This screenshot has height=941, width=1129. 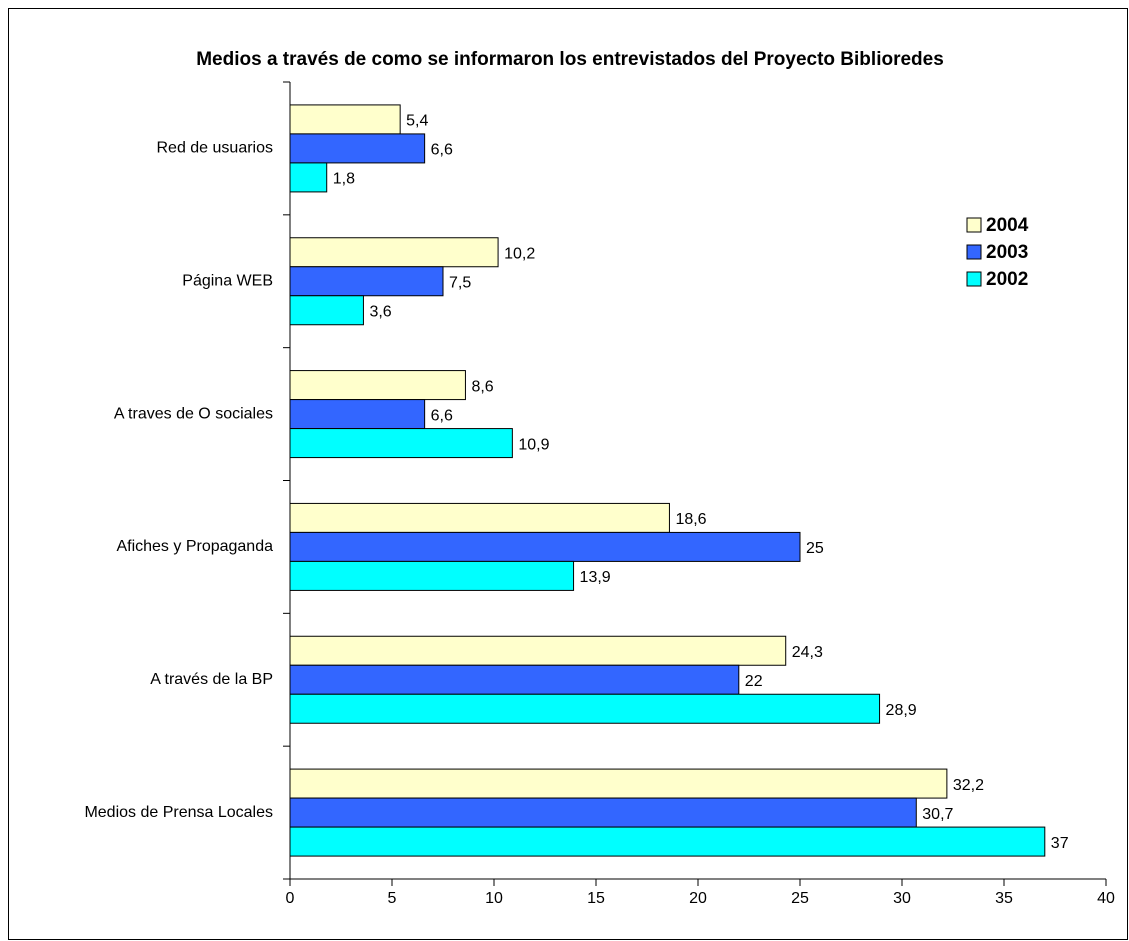 I want to click on value-label: 18,6, so click(x=690, y=519).